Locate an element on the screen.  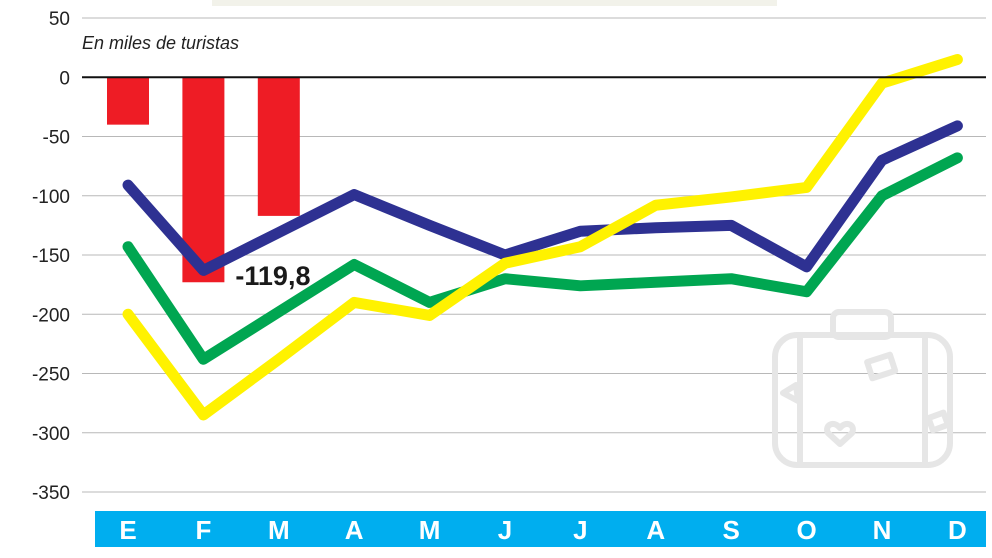
month-label: F is located at coordinates (203, 530).